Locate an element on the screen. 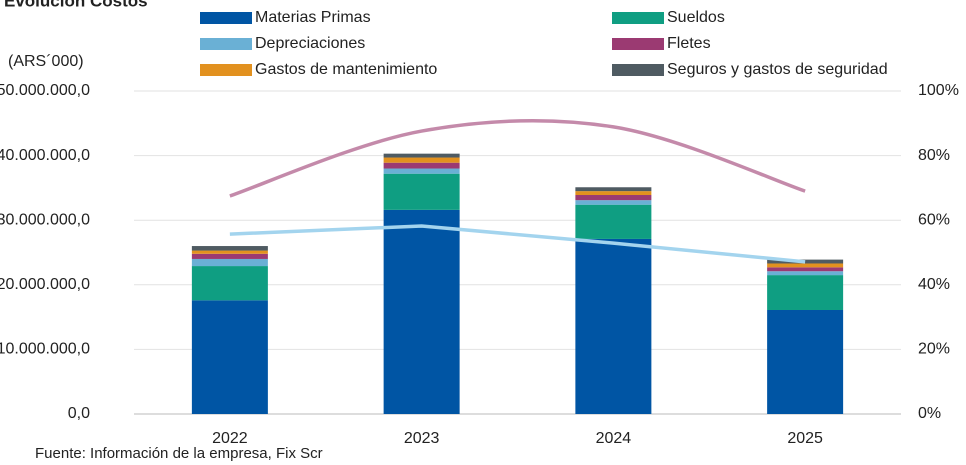  y-tick-label: 0,0 is located at coordinates (79, 413).